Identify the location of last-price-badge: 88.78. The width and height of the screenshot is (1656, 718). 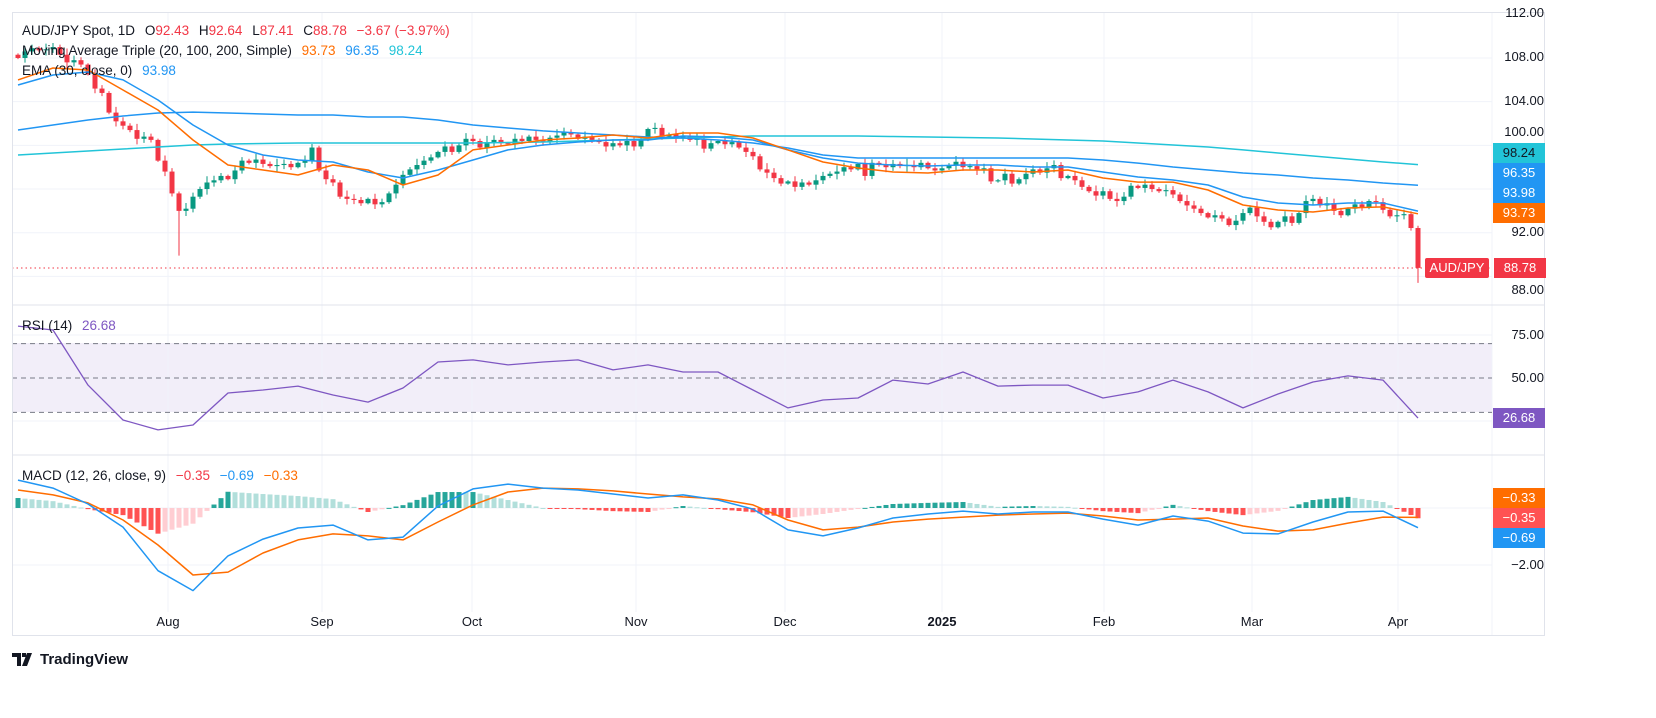
(1519, 268).